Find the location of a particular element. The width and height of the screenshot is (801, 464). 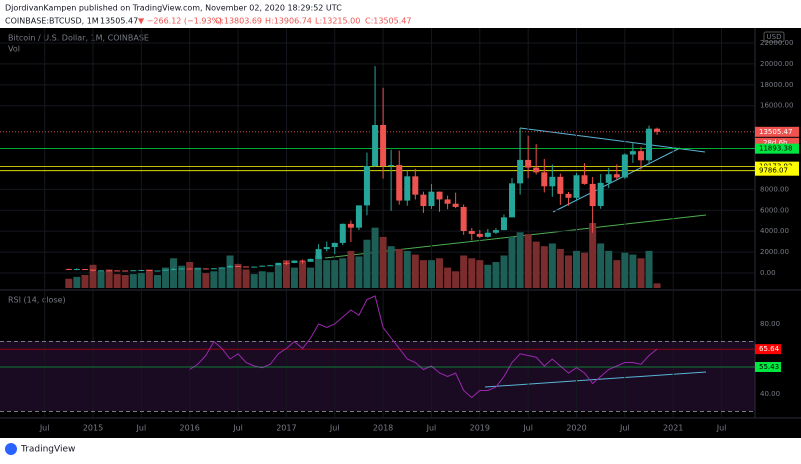

x-tick-label: 2016 is located at coordinates (190, 428).